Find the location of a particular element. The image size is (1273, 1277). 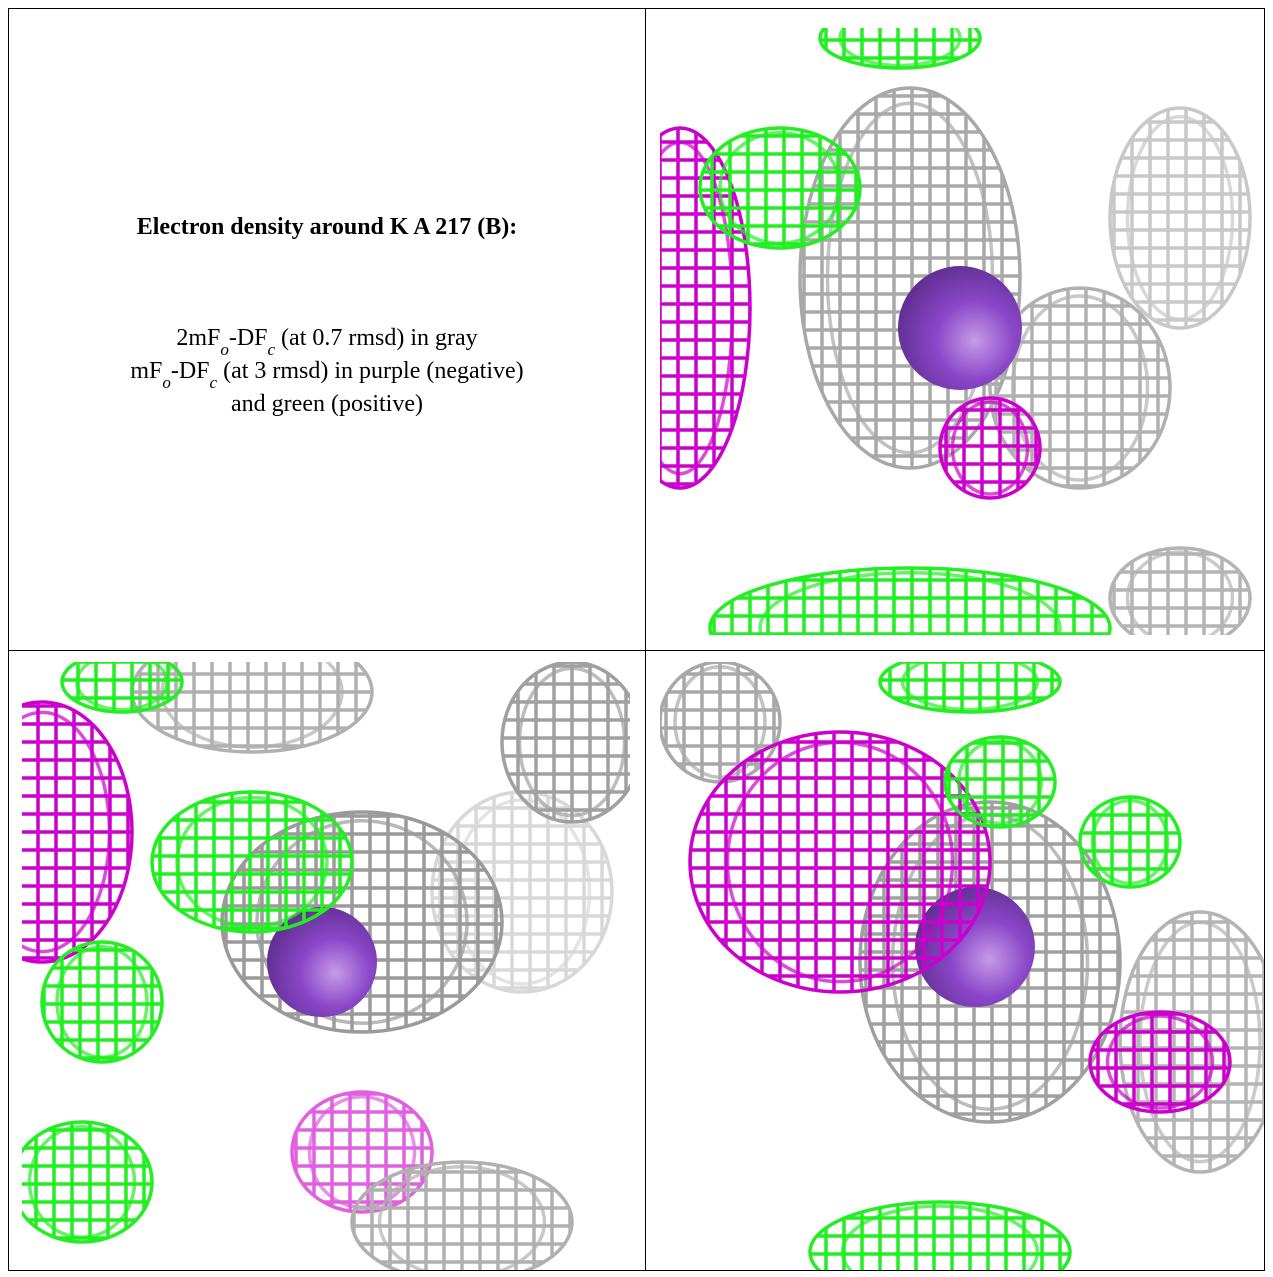

caption-text: mF is located at coordinates (146, 371).